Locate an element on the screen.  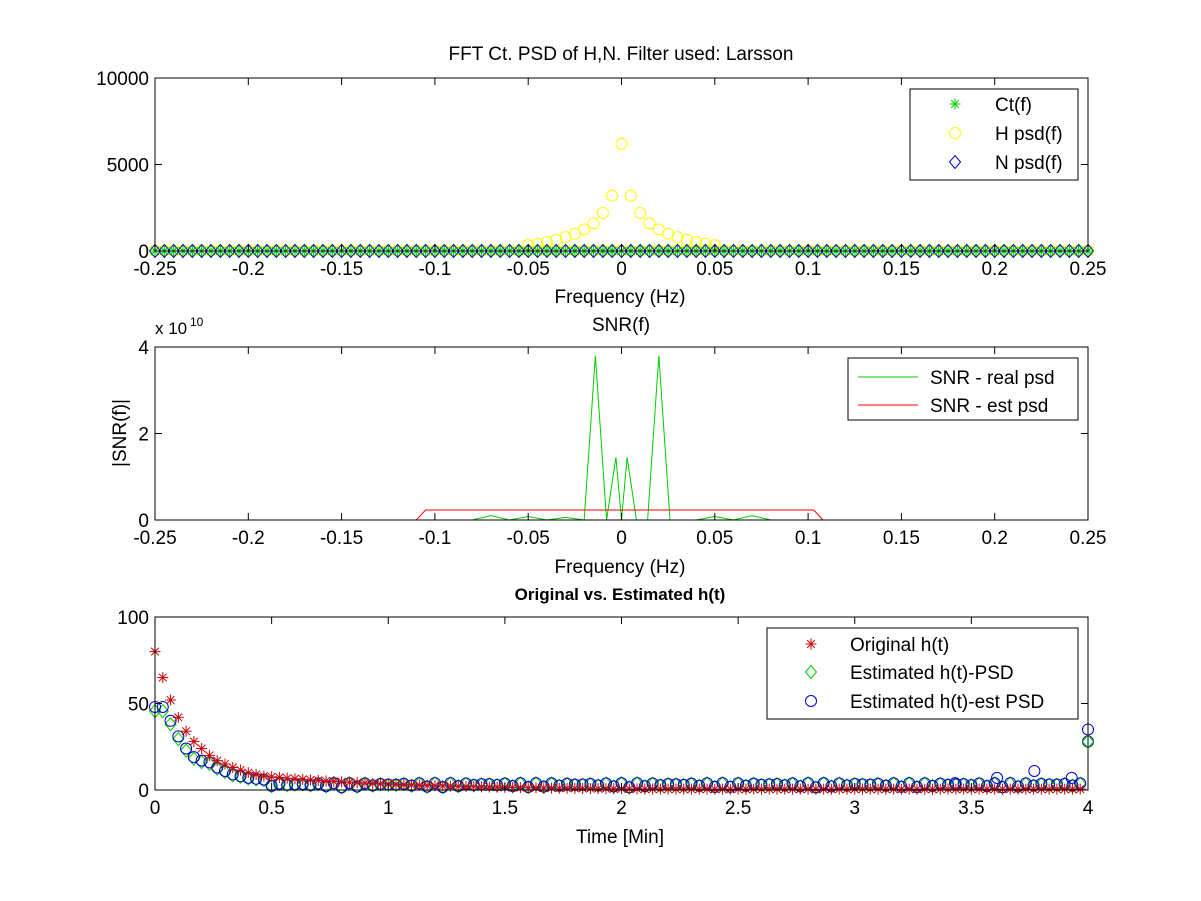
x-tick-label: 0.05 is located at coordinates (714, 538).